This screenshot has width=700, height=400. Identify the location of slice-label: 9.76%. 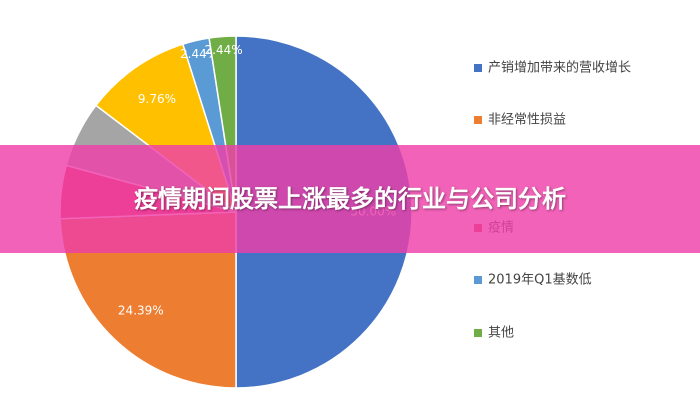
(157, 99).